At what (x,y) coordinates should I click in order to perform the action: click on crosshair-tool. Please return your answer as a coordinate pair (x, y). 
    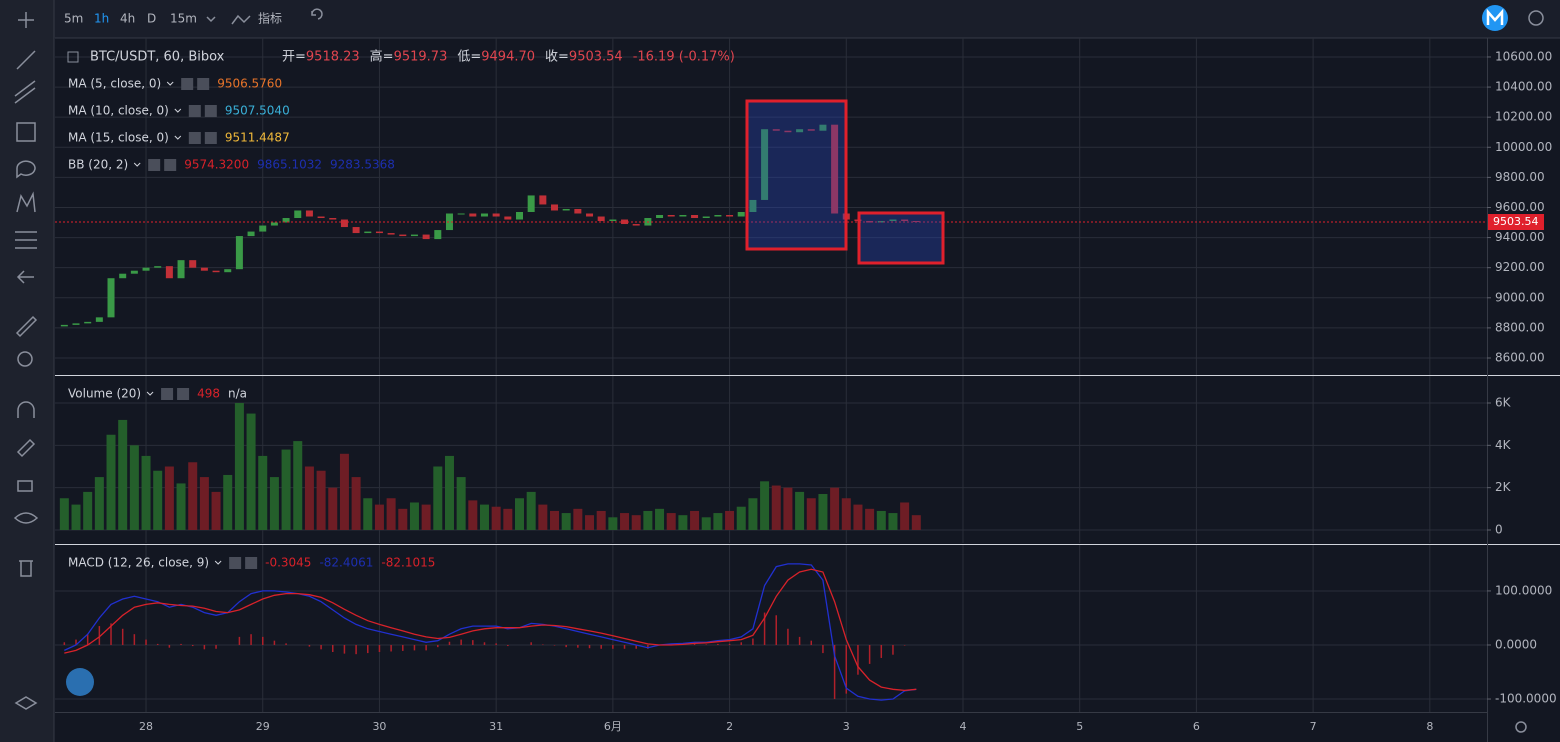
    Looking at the image, I should click on (26, 20).